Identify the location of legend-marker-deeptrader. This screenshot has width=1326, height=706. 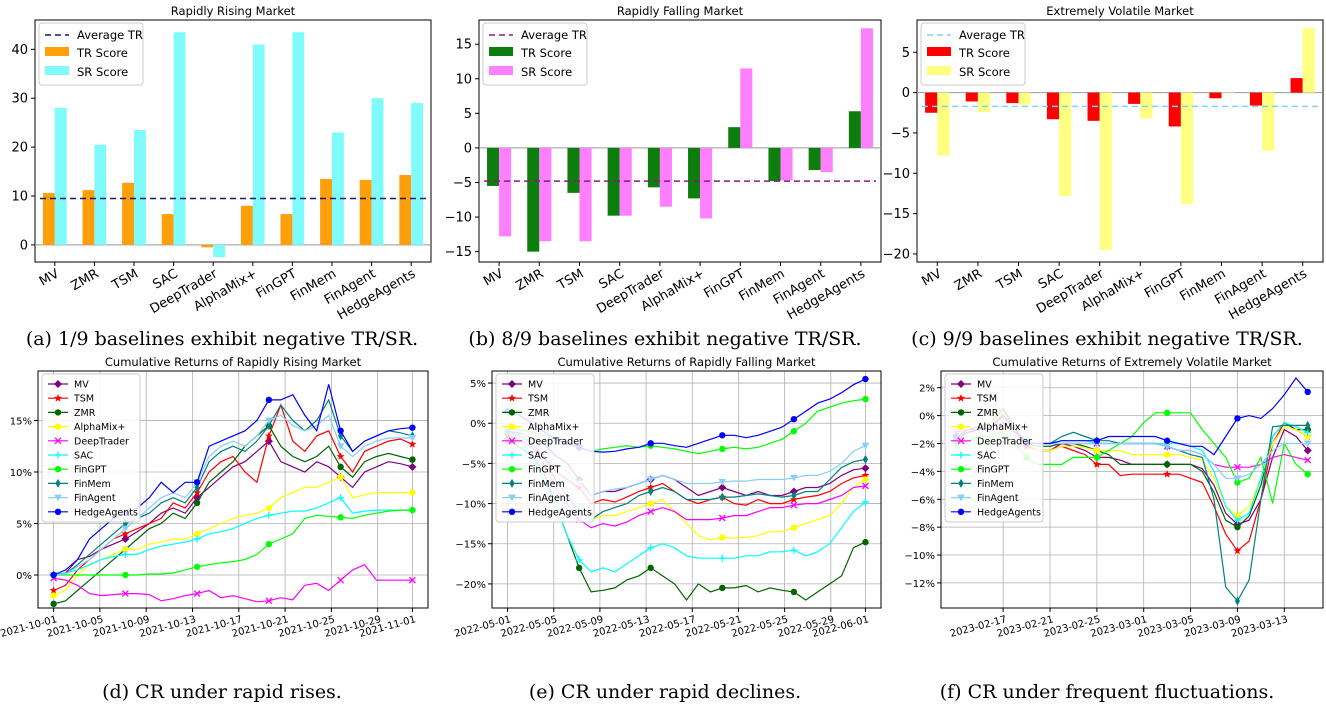
(961, 441).